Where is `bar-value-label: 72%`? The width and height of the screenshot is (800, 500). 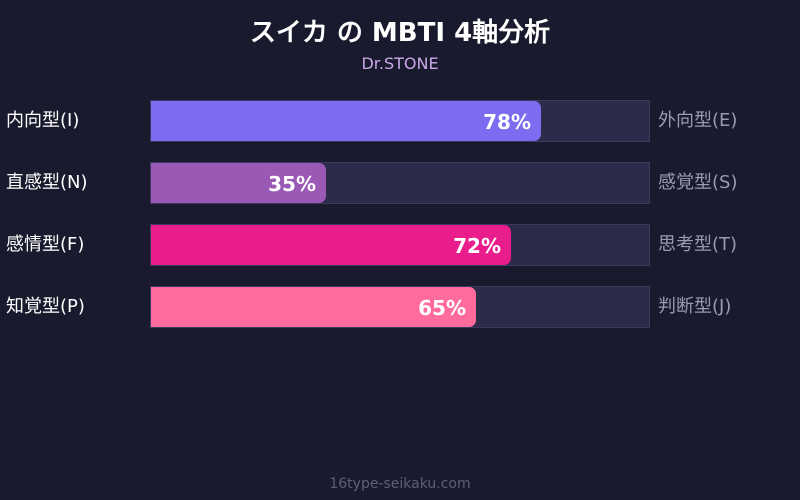
bar-value-label: 72% is located at coordinates (477, 246).